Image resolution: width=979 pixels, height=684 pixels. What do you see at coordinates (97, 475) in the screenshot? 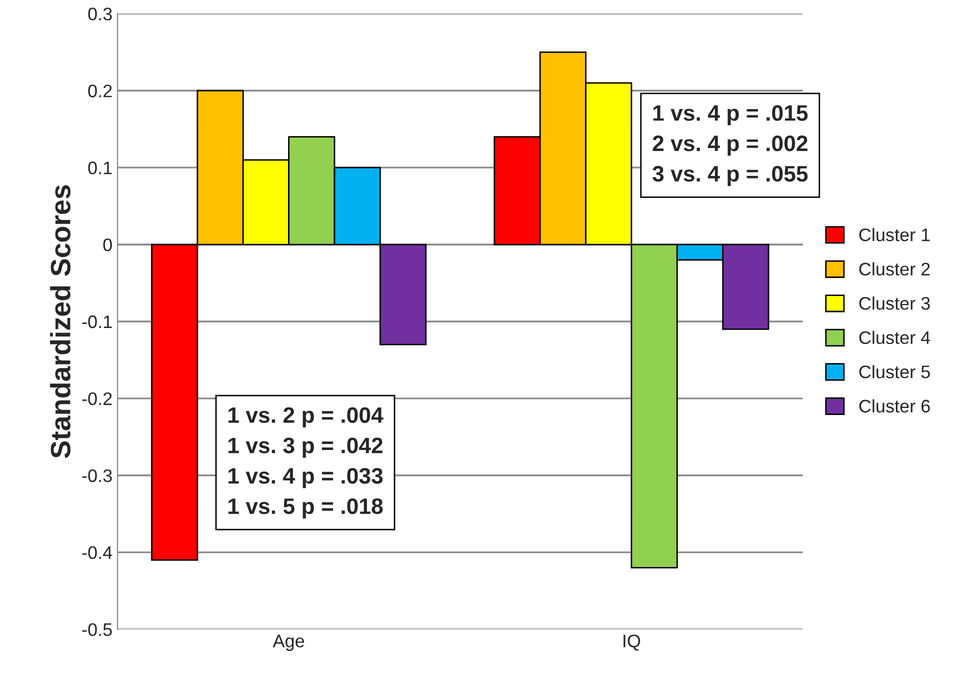
I see `y-tick-label: -0.3` at bounding box center [97, 475].